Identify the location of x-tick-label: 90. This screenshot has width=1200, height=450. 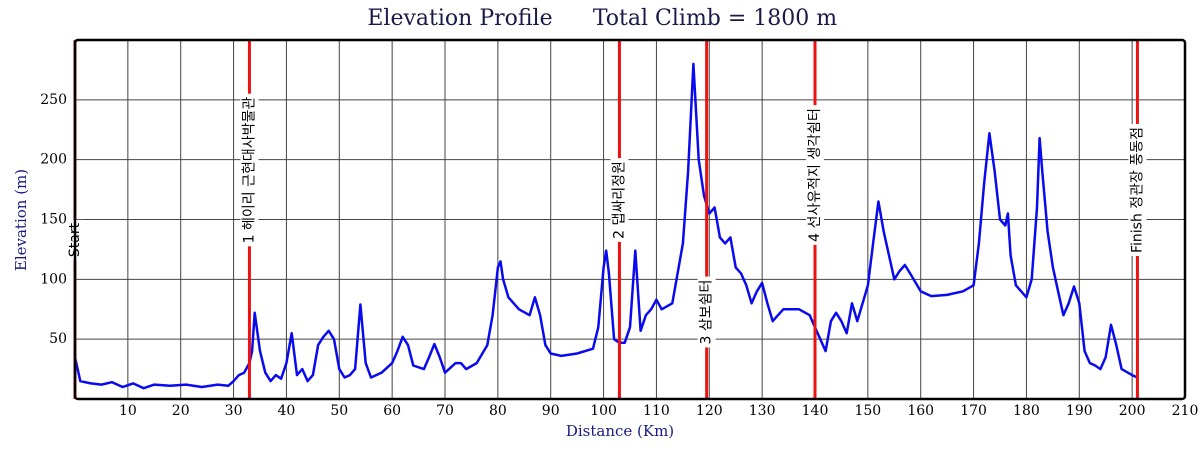
(551, 411).